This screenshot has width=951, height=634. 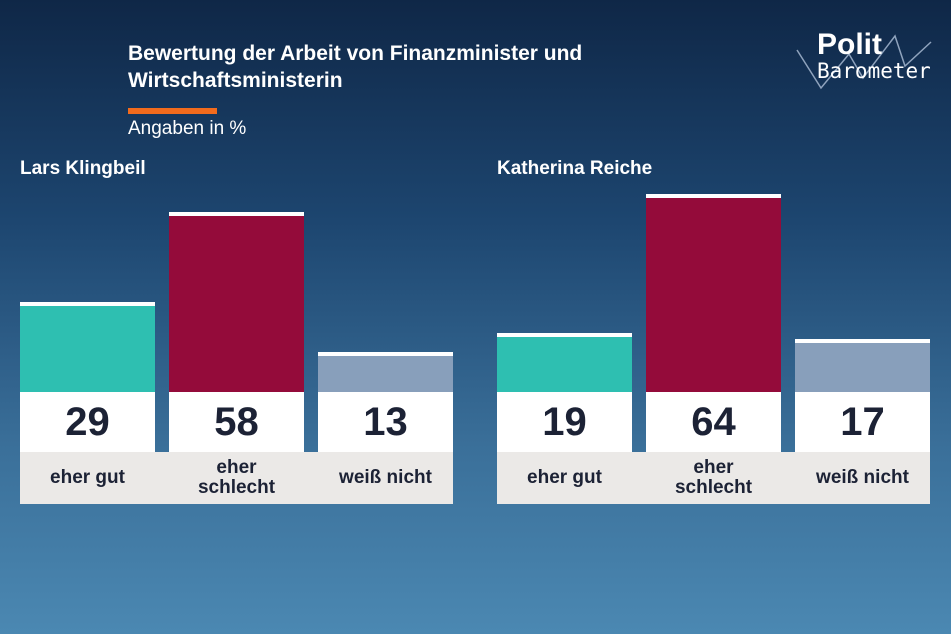 What do you see at coordinates (83, 168) in the screenshot?
I see `chart-title-klingbeil: Lars Klingbeil` at bounding box center [83, 168].